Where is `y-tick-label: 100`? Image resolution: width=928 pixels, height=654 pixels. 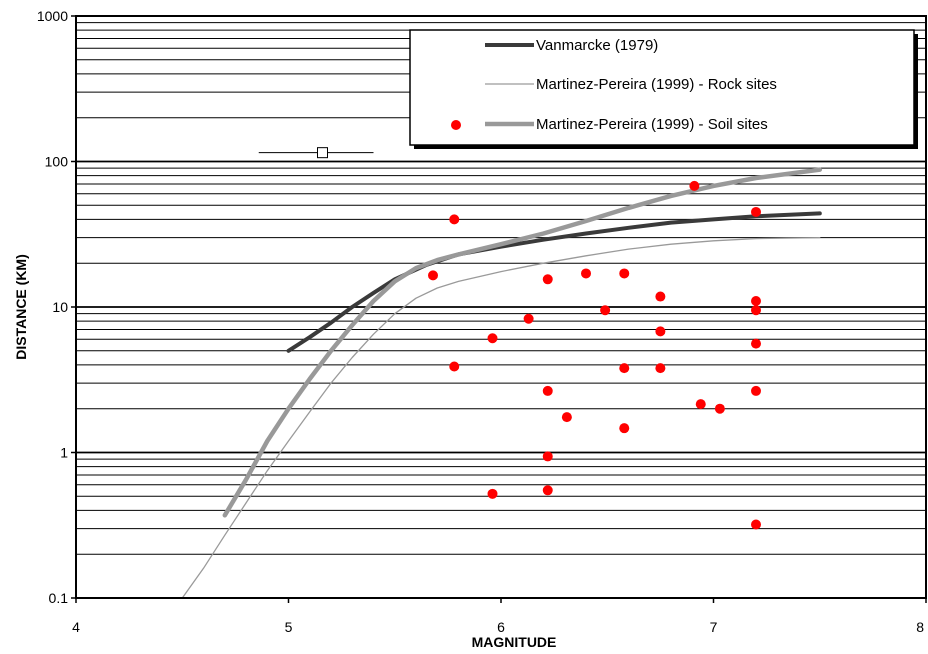 y-tick-label: 100 is located at coordinates (57, 162).